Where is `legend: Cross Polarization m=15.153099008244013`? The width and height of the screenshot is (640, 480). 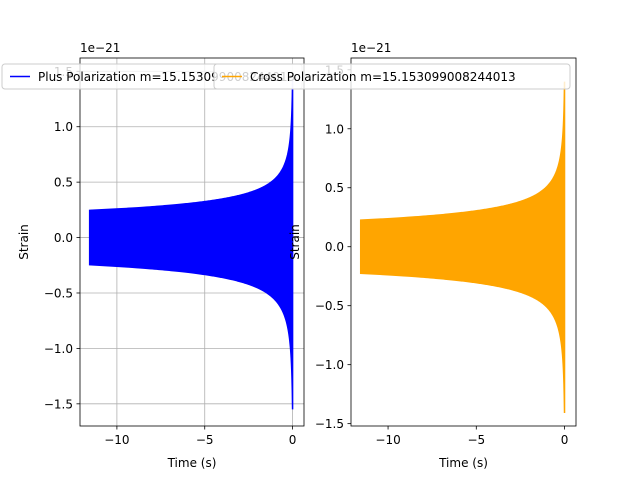 legend: Cross Polarization m=15.153099008244013 is located at coordinates (392, 76).